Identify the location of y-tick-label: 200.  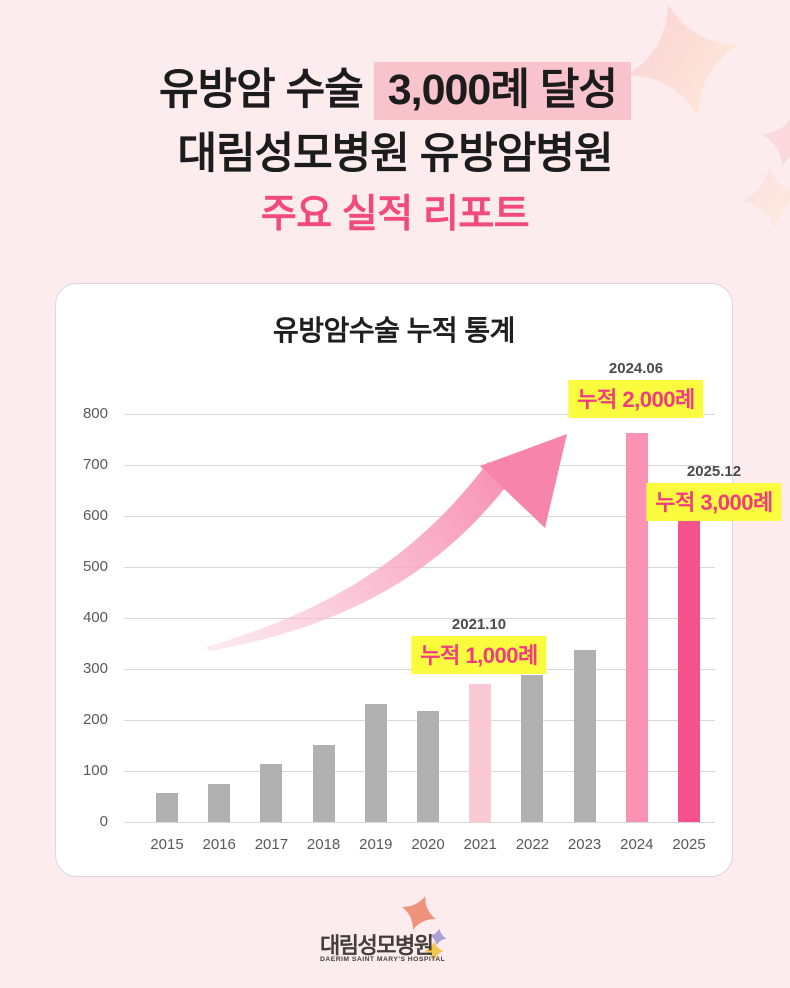
(95, 719).